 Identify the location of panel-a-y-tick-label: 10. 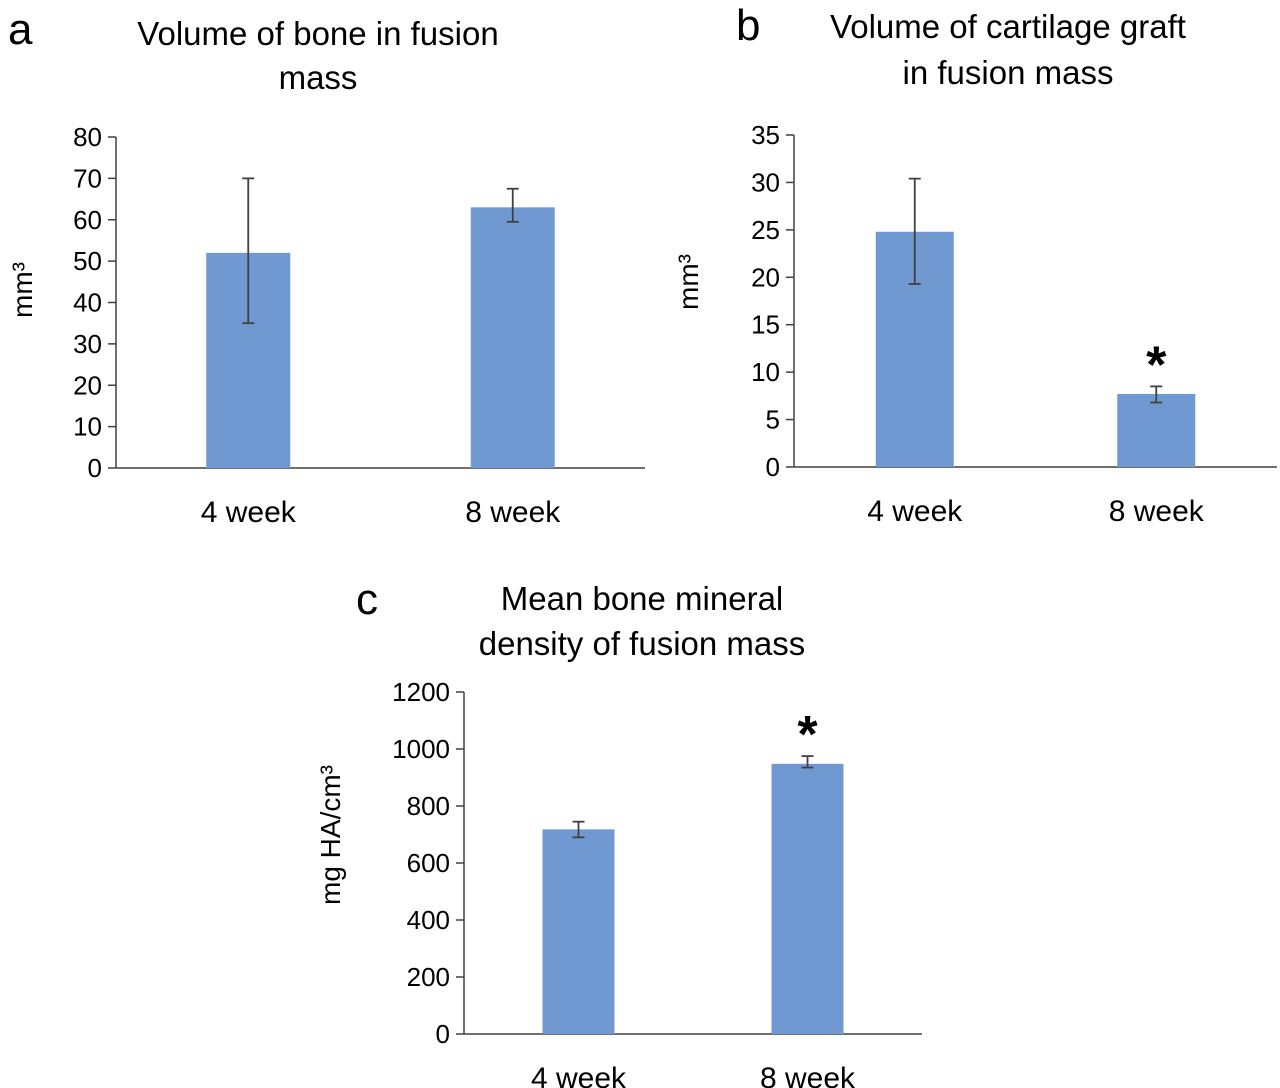
(87, 427).